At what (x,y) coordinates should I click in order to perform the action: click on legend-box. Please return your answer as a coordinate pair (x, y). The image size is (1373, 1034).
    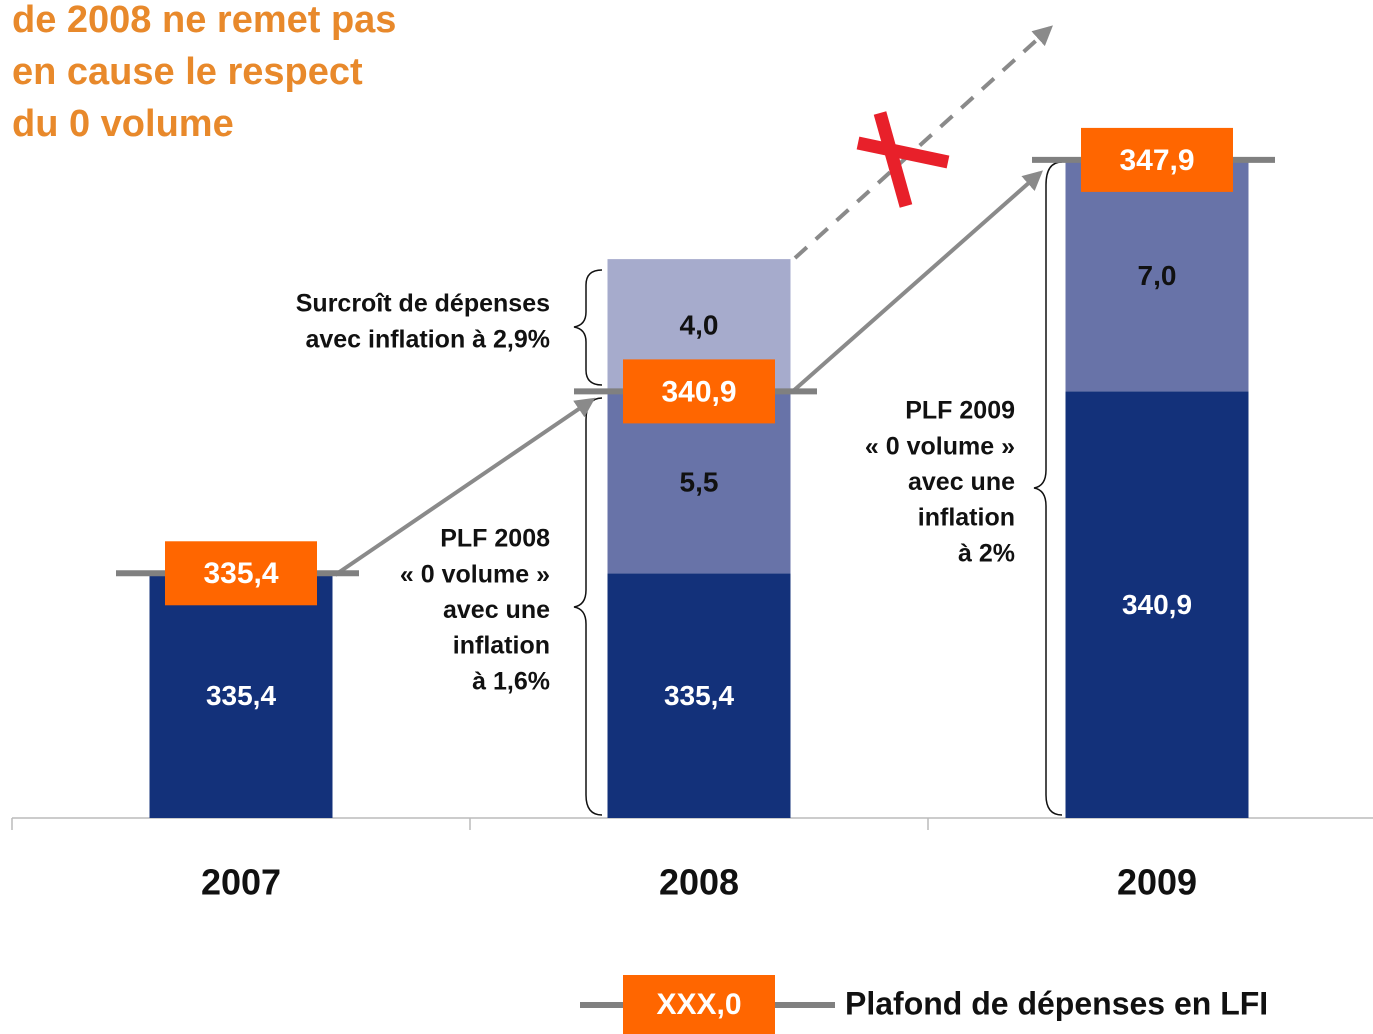
    Looking at the image, I should click on (699, 1004).